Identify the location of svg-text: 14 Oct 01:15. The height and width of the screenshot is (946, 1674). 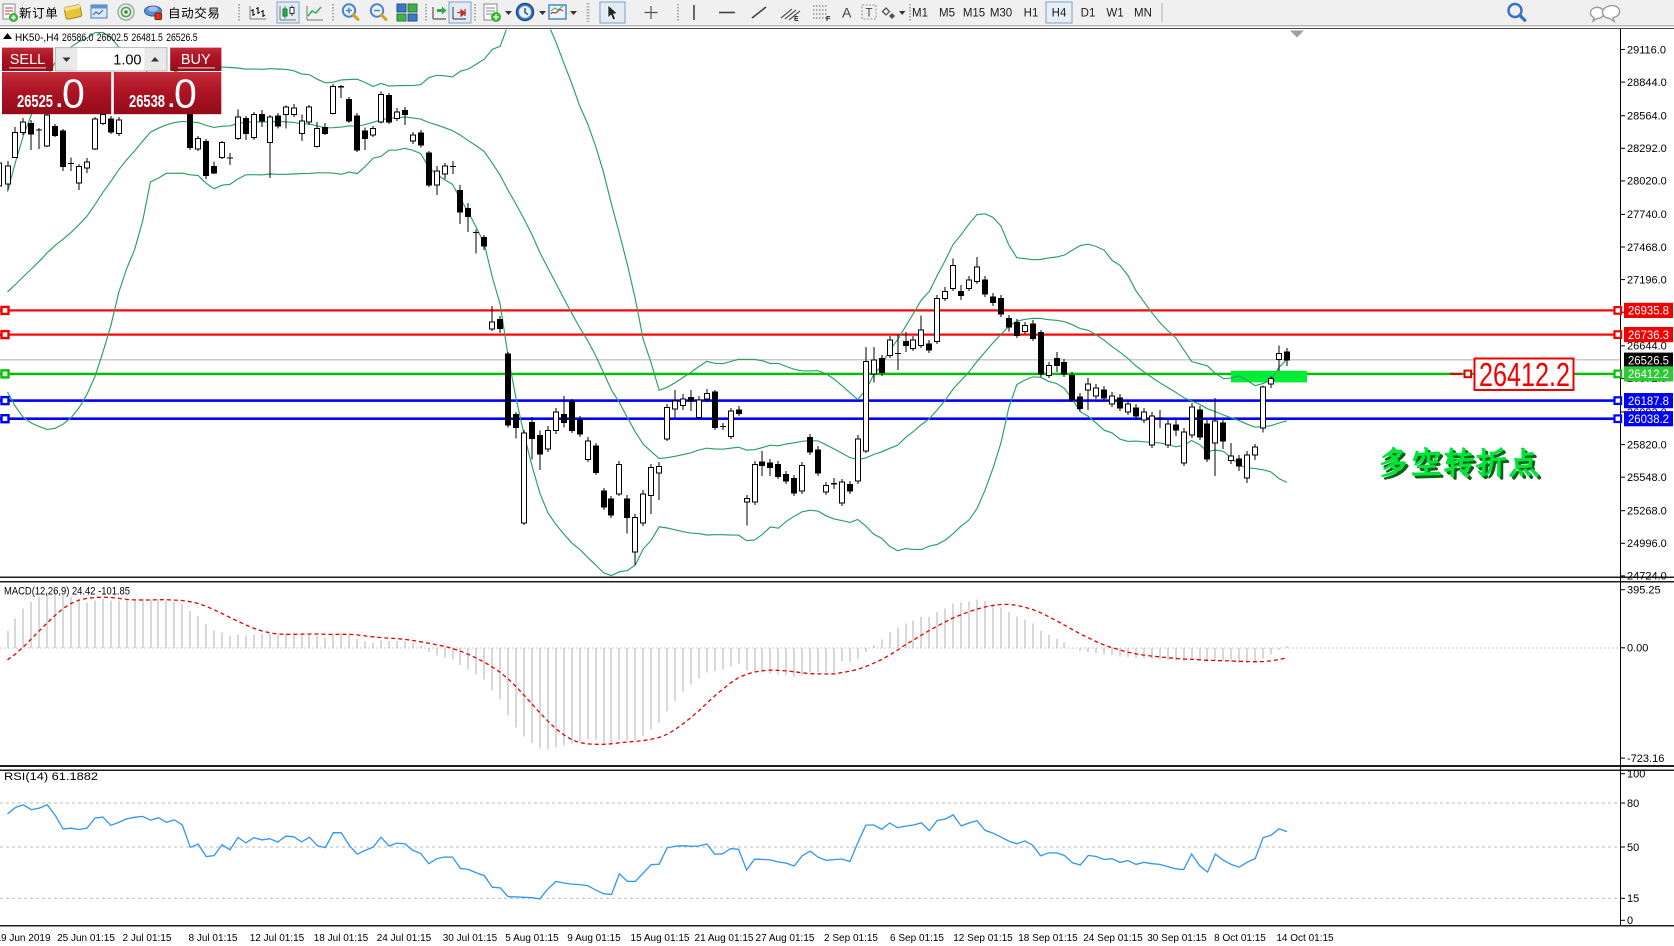
(1305, 938).